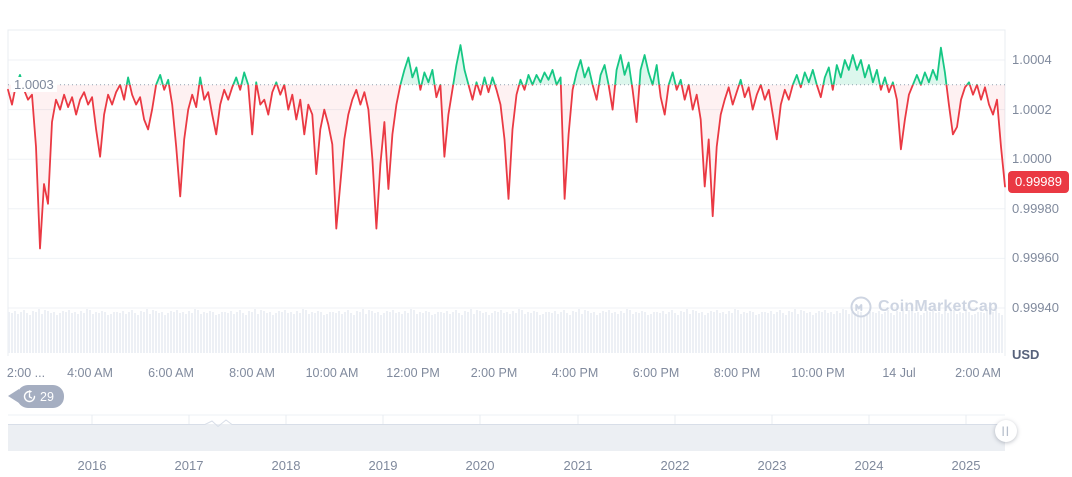 This screenshot has width=1072, height=477. I want to click on year-label: 2023, so click(772, 465).